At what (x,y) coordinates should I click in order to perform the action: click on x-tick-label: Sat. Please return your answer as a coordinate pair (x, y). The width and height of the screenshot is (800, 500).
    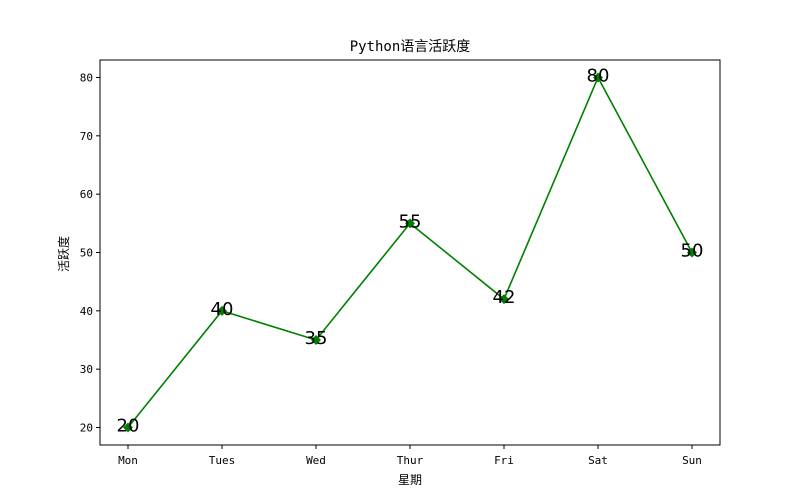
    Looking at the image, I should click on (598, 460).